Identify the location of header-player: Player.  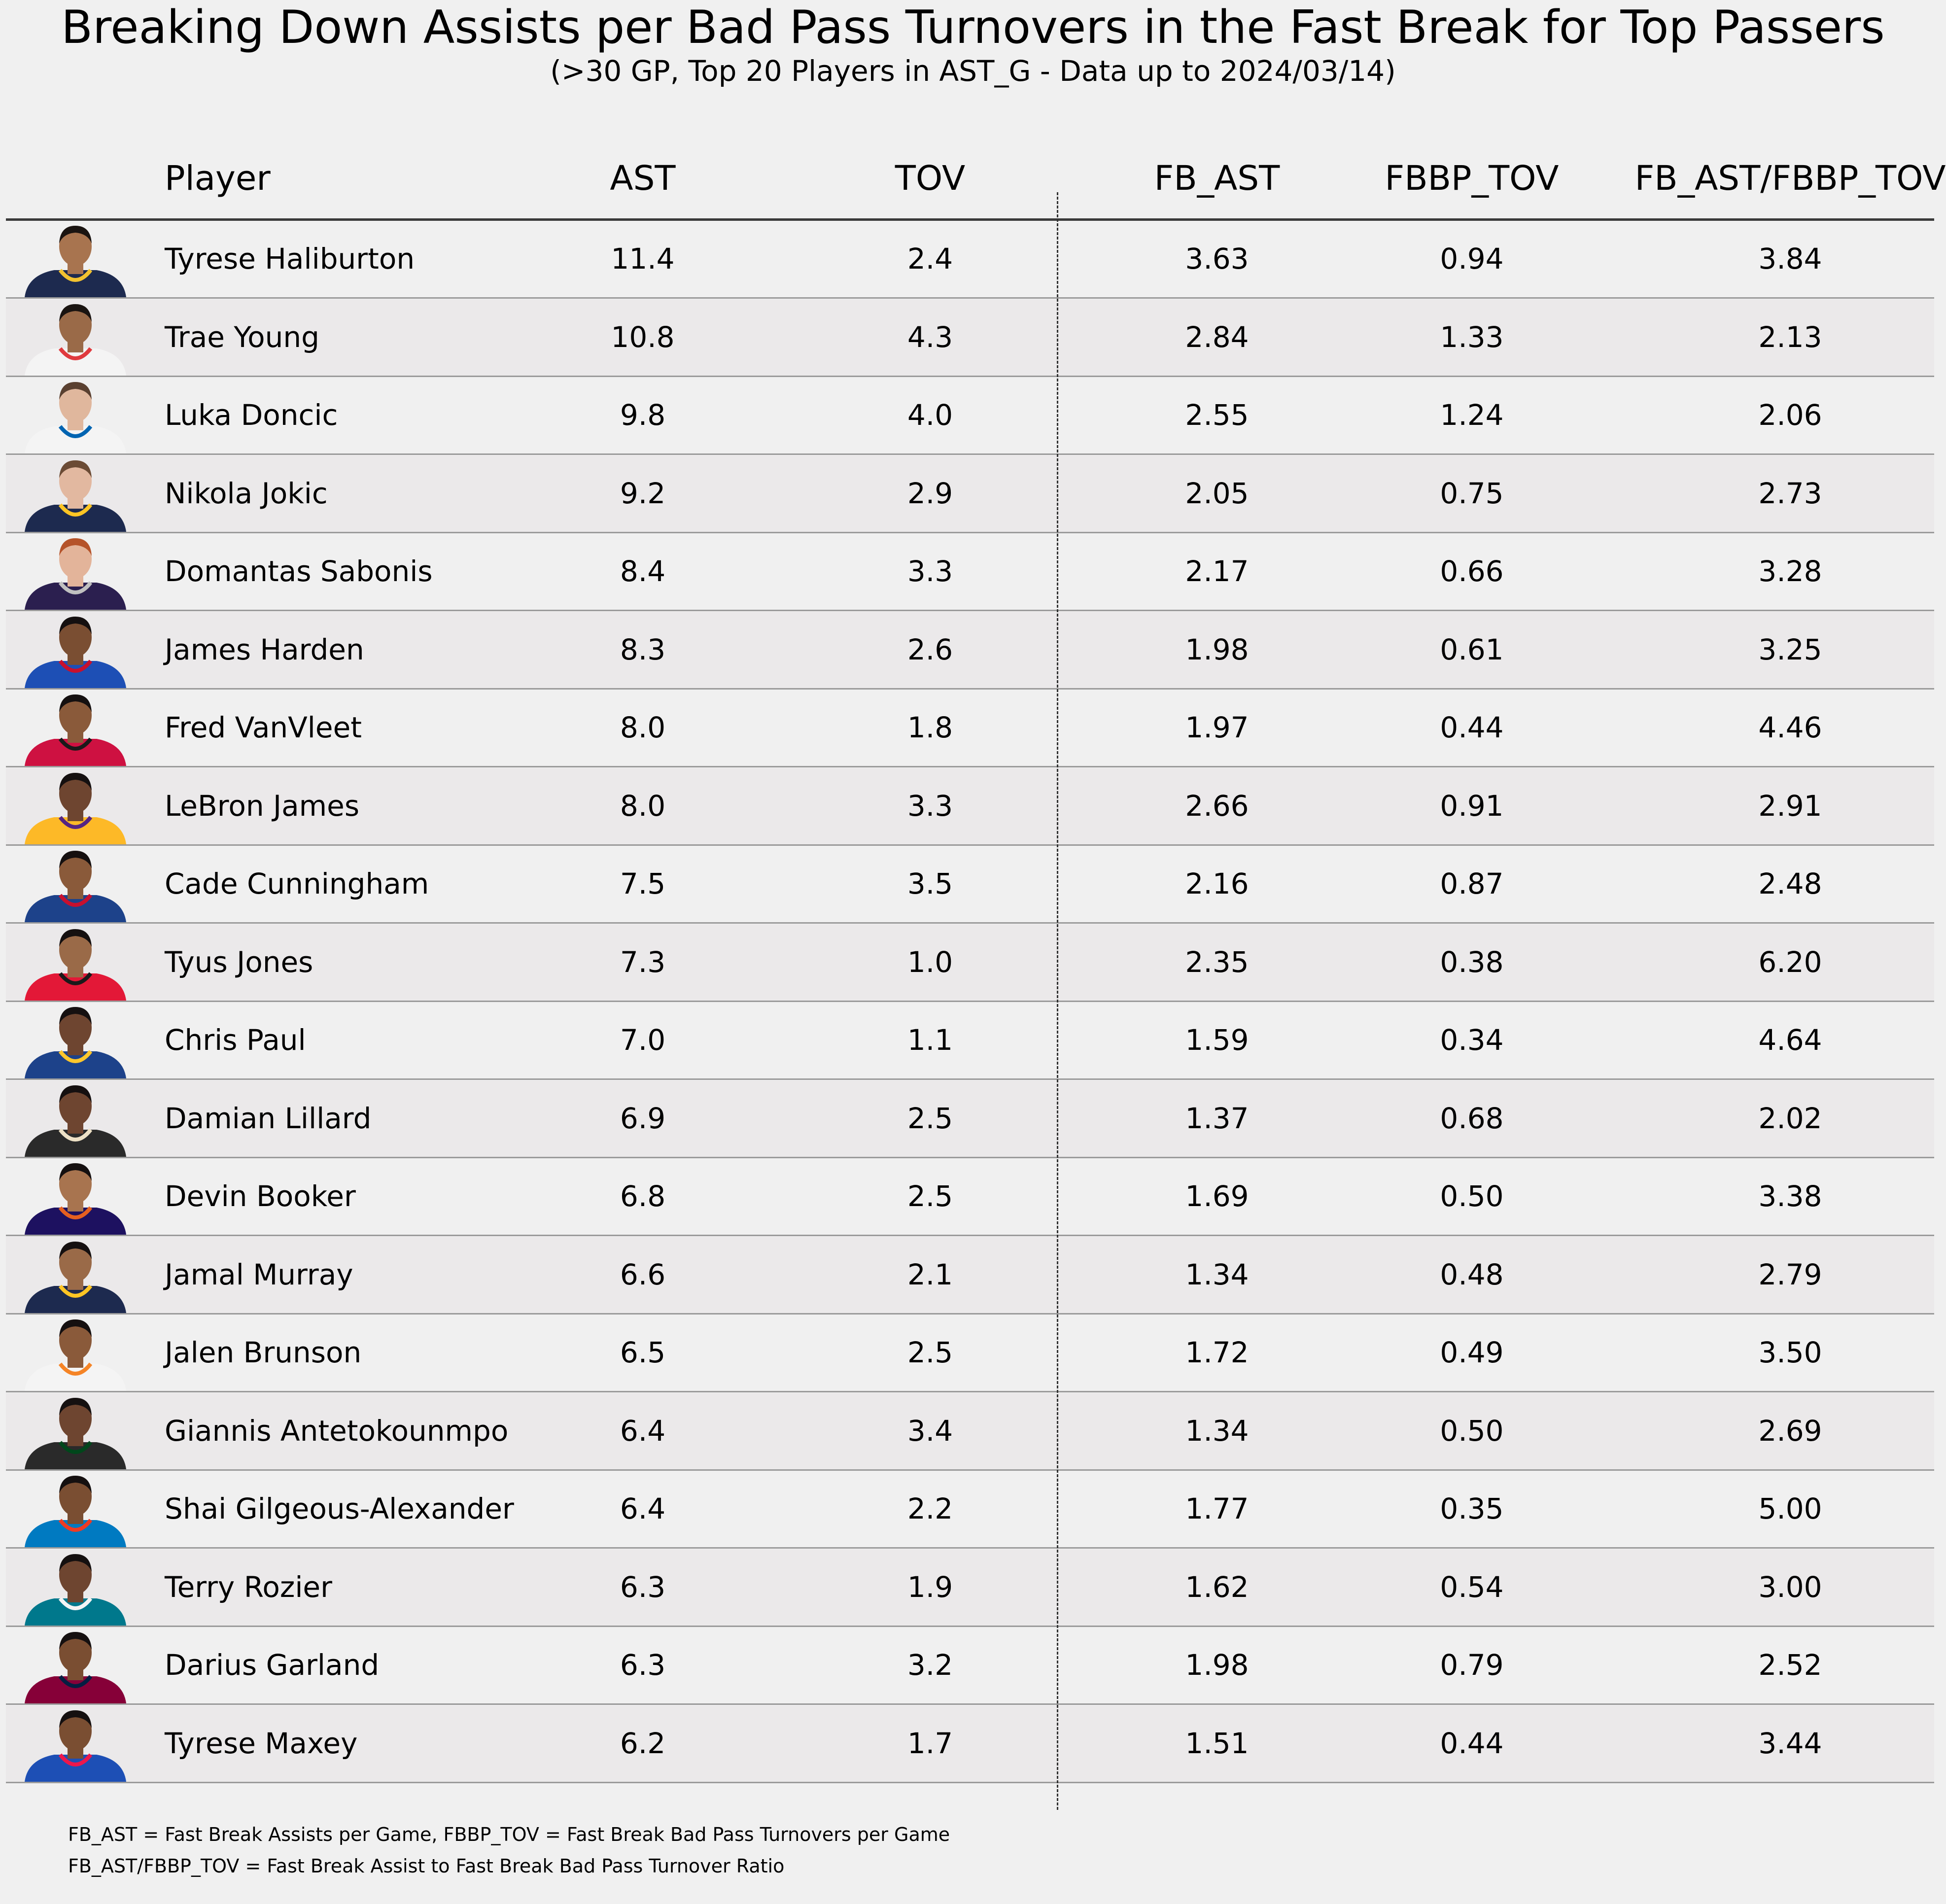
(218, 178).